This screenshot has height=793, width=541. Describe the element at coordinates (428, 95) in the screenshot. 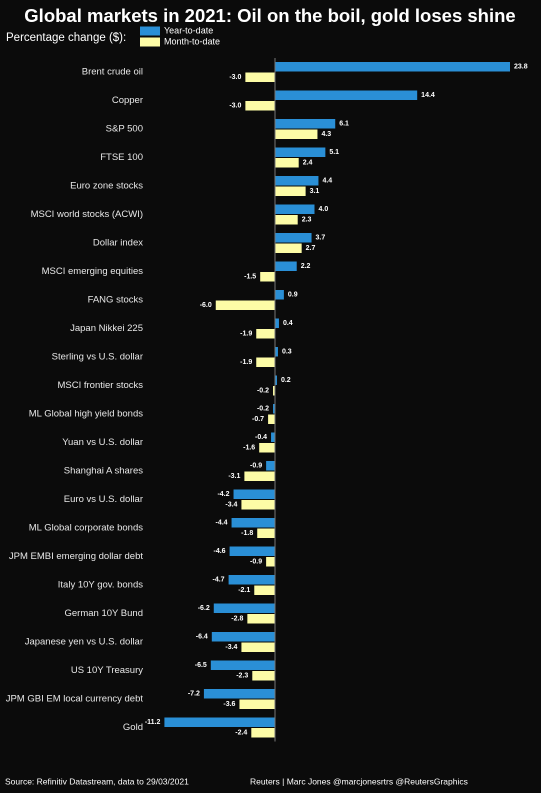

I see `value-label: 14.4` at that location.